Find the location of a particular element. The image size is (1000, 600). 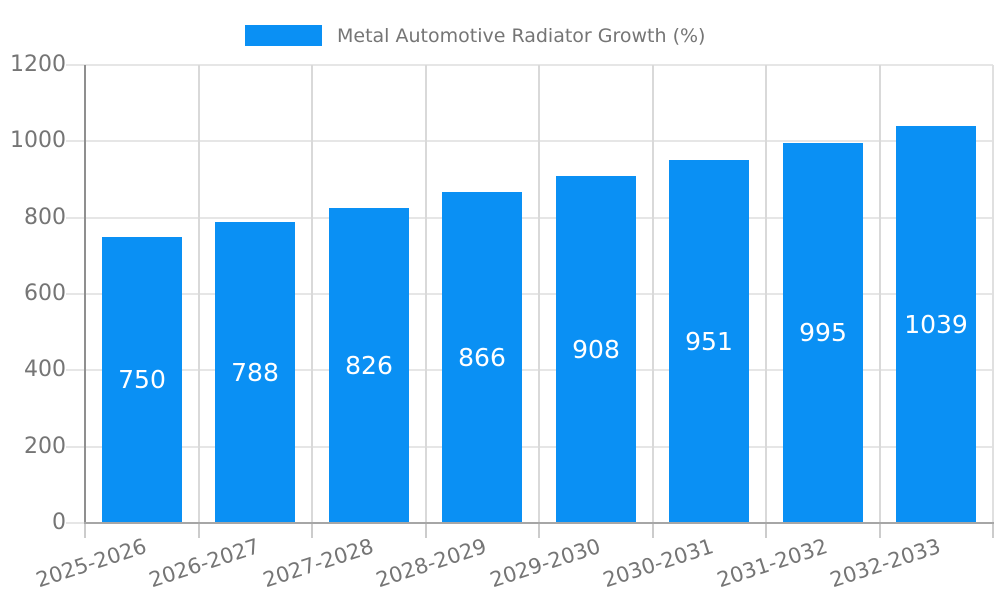

bar-value-label: 788 is located at coordinates (255, 372).